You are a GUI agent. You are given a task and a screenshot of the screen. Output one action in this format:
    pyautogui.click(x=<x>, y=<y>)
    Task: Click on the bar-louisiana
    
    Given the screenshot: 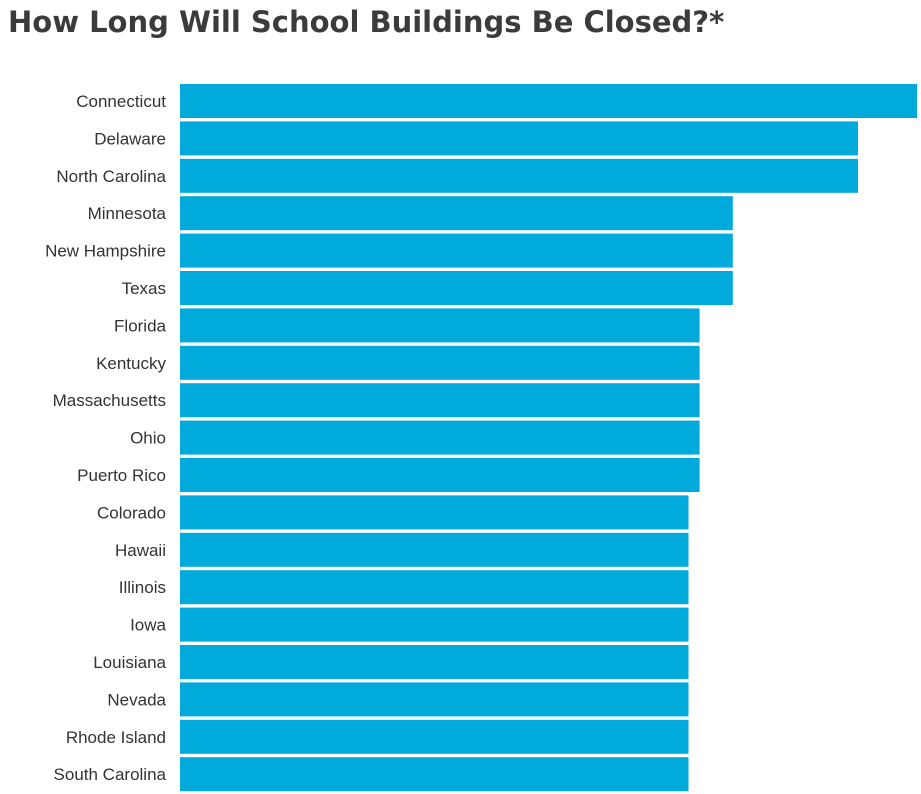 What is the action you would take?
    pyautogui.click(x=434, y=662)
    